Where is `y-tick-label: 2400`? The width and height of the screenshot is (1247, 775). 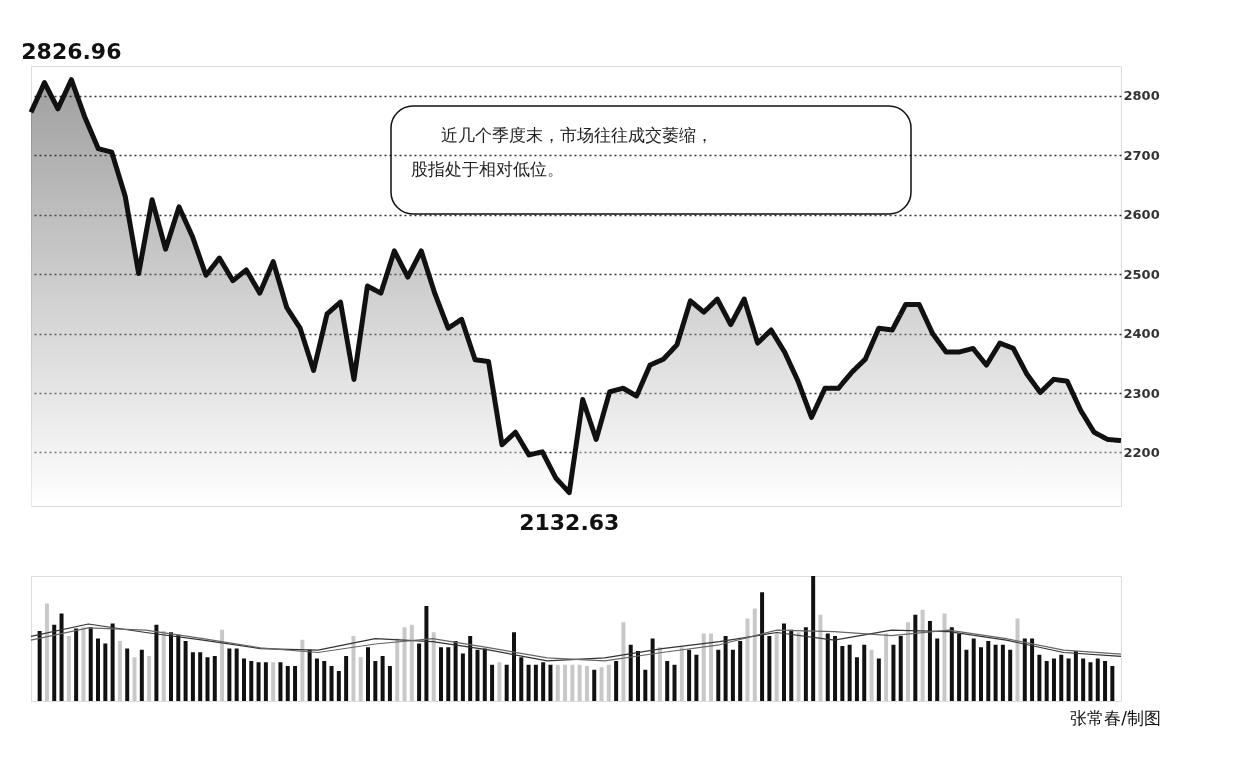 y-tick-label: 2400 is located at coordinates (1141, 334).